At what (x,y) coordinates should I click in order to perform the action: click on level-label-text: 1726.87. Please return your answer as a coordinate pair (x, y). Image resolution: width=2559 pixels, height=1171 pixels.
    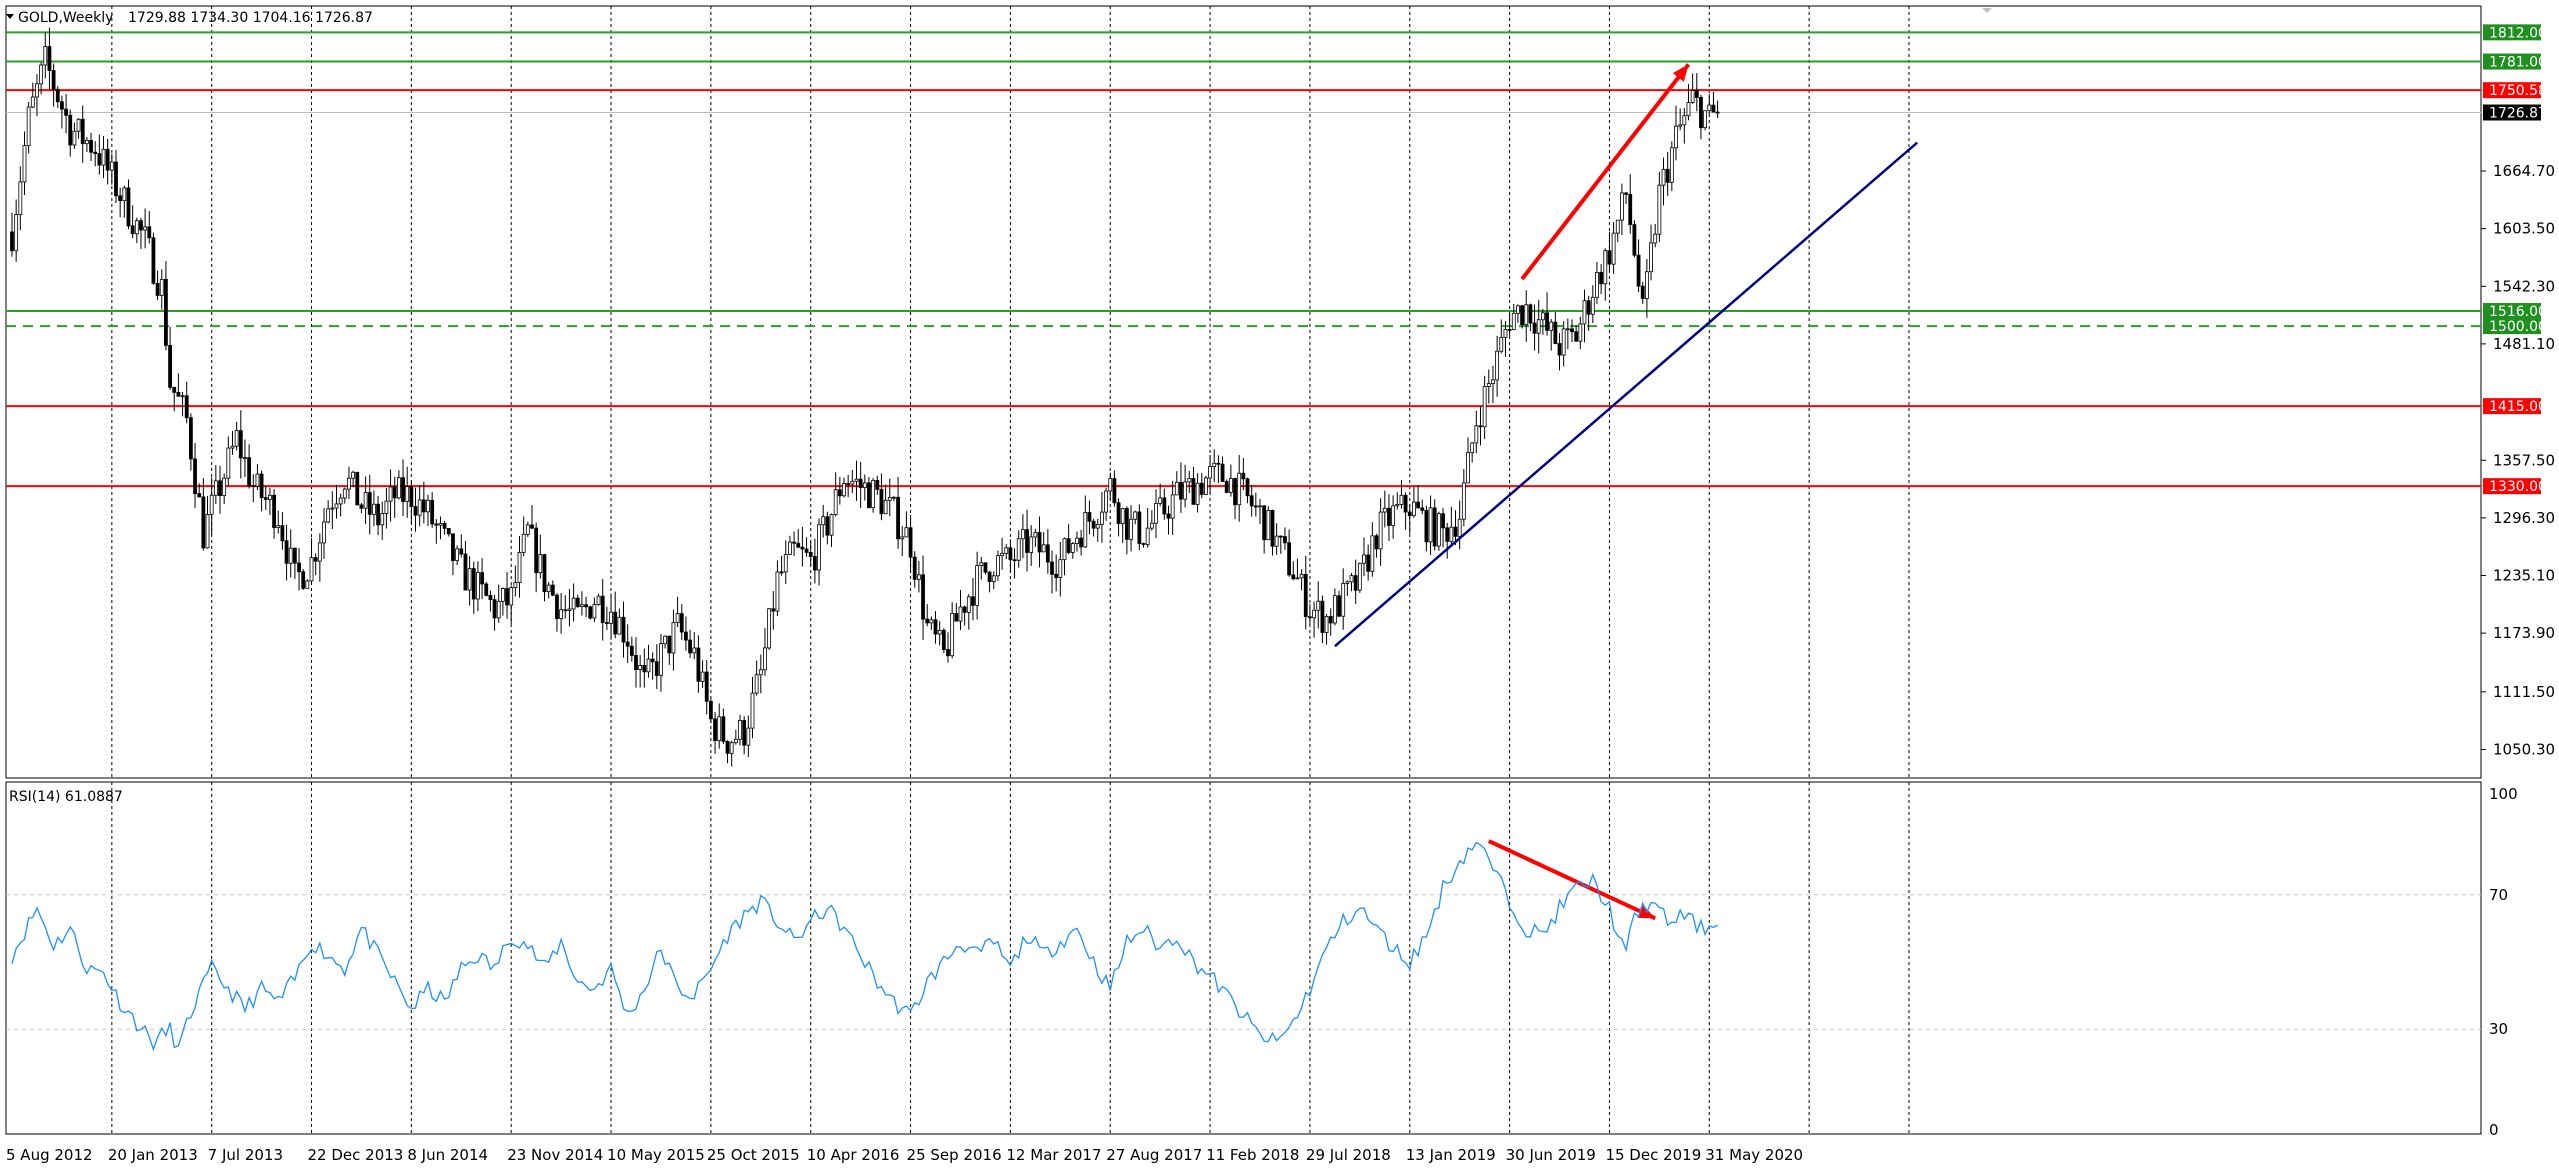
    Looking at the image, I should click on (2518, 114).